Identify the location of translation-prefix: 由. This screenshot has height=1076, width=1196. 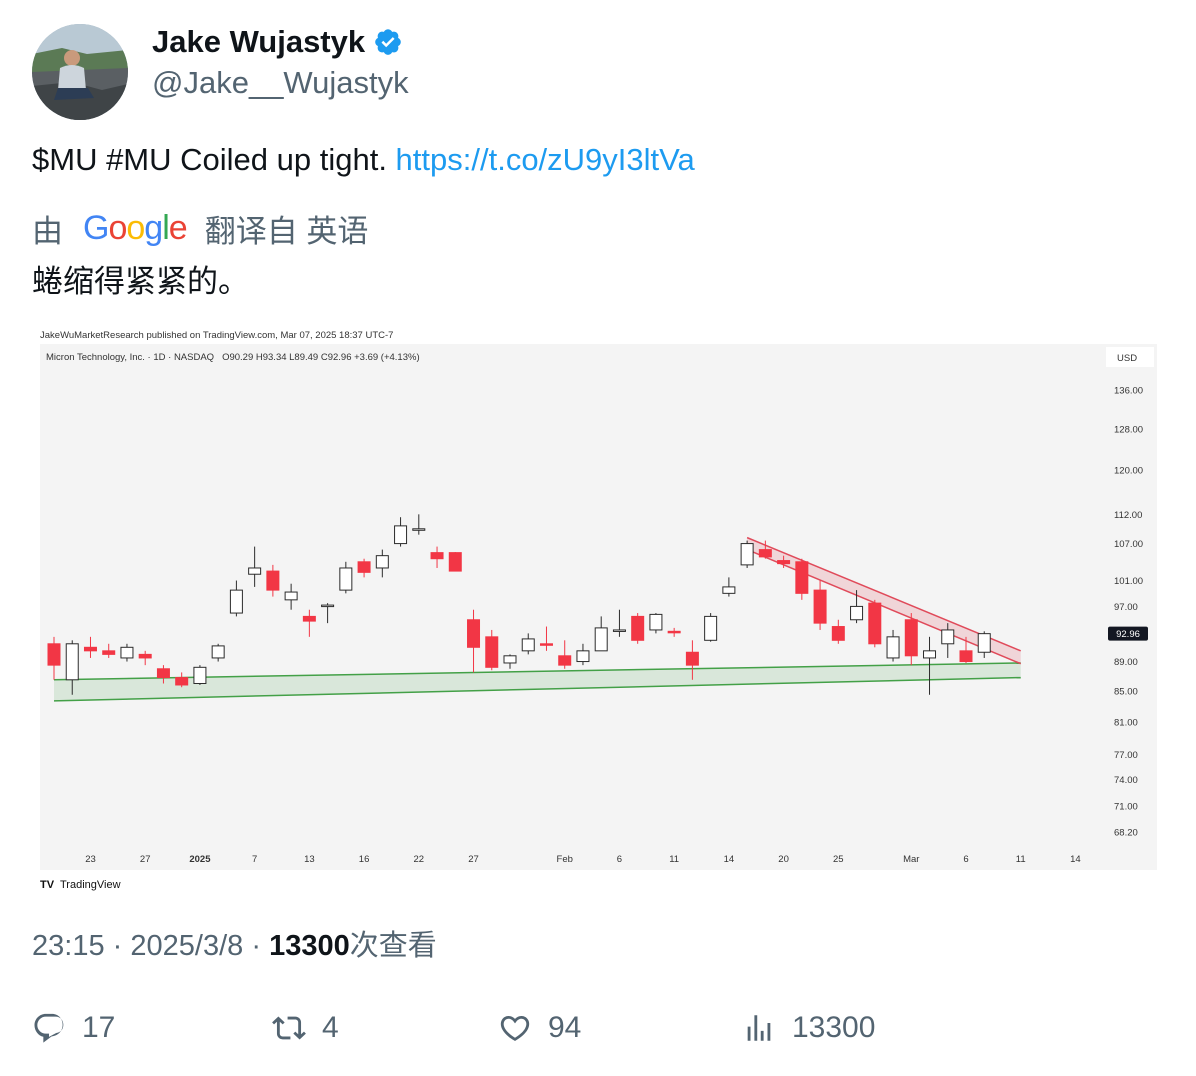
(47, 231).